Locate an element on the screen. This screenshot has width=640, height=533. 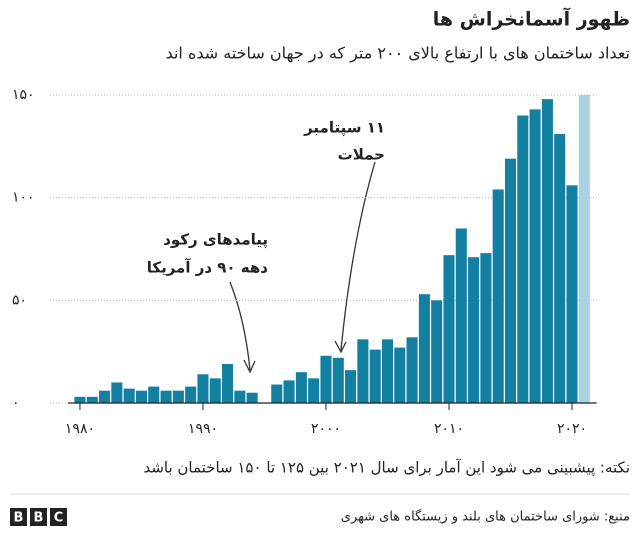
x-tick-label: ۲۰۱۰ is located at coordinates (449, 429).